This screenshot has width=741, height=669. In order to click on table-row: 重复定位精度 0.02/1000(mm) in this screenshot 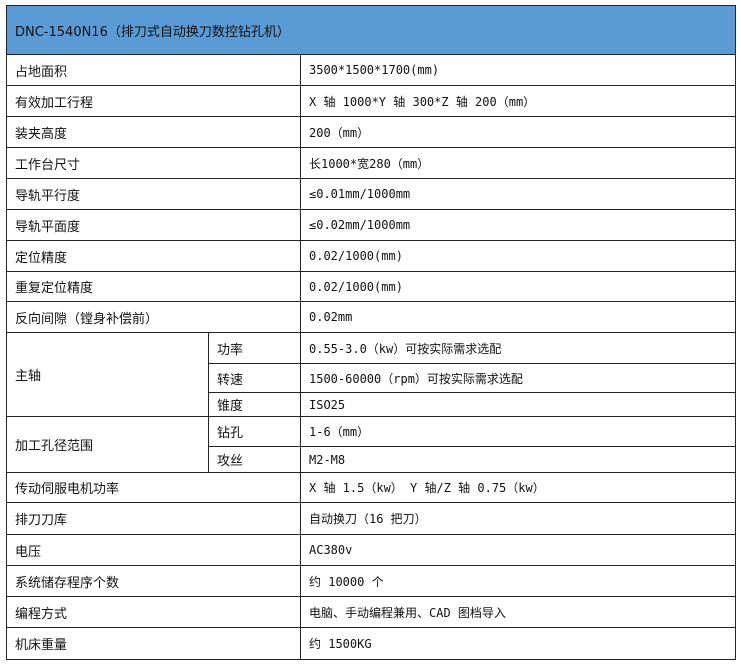, I will do `click(371, 286)`.